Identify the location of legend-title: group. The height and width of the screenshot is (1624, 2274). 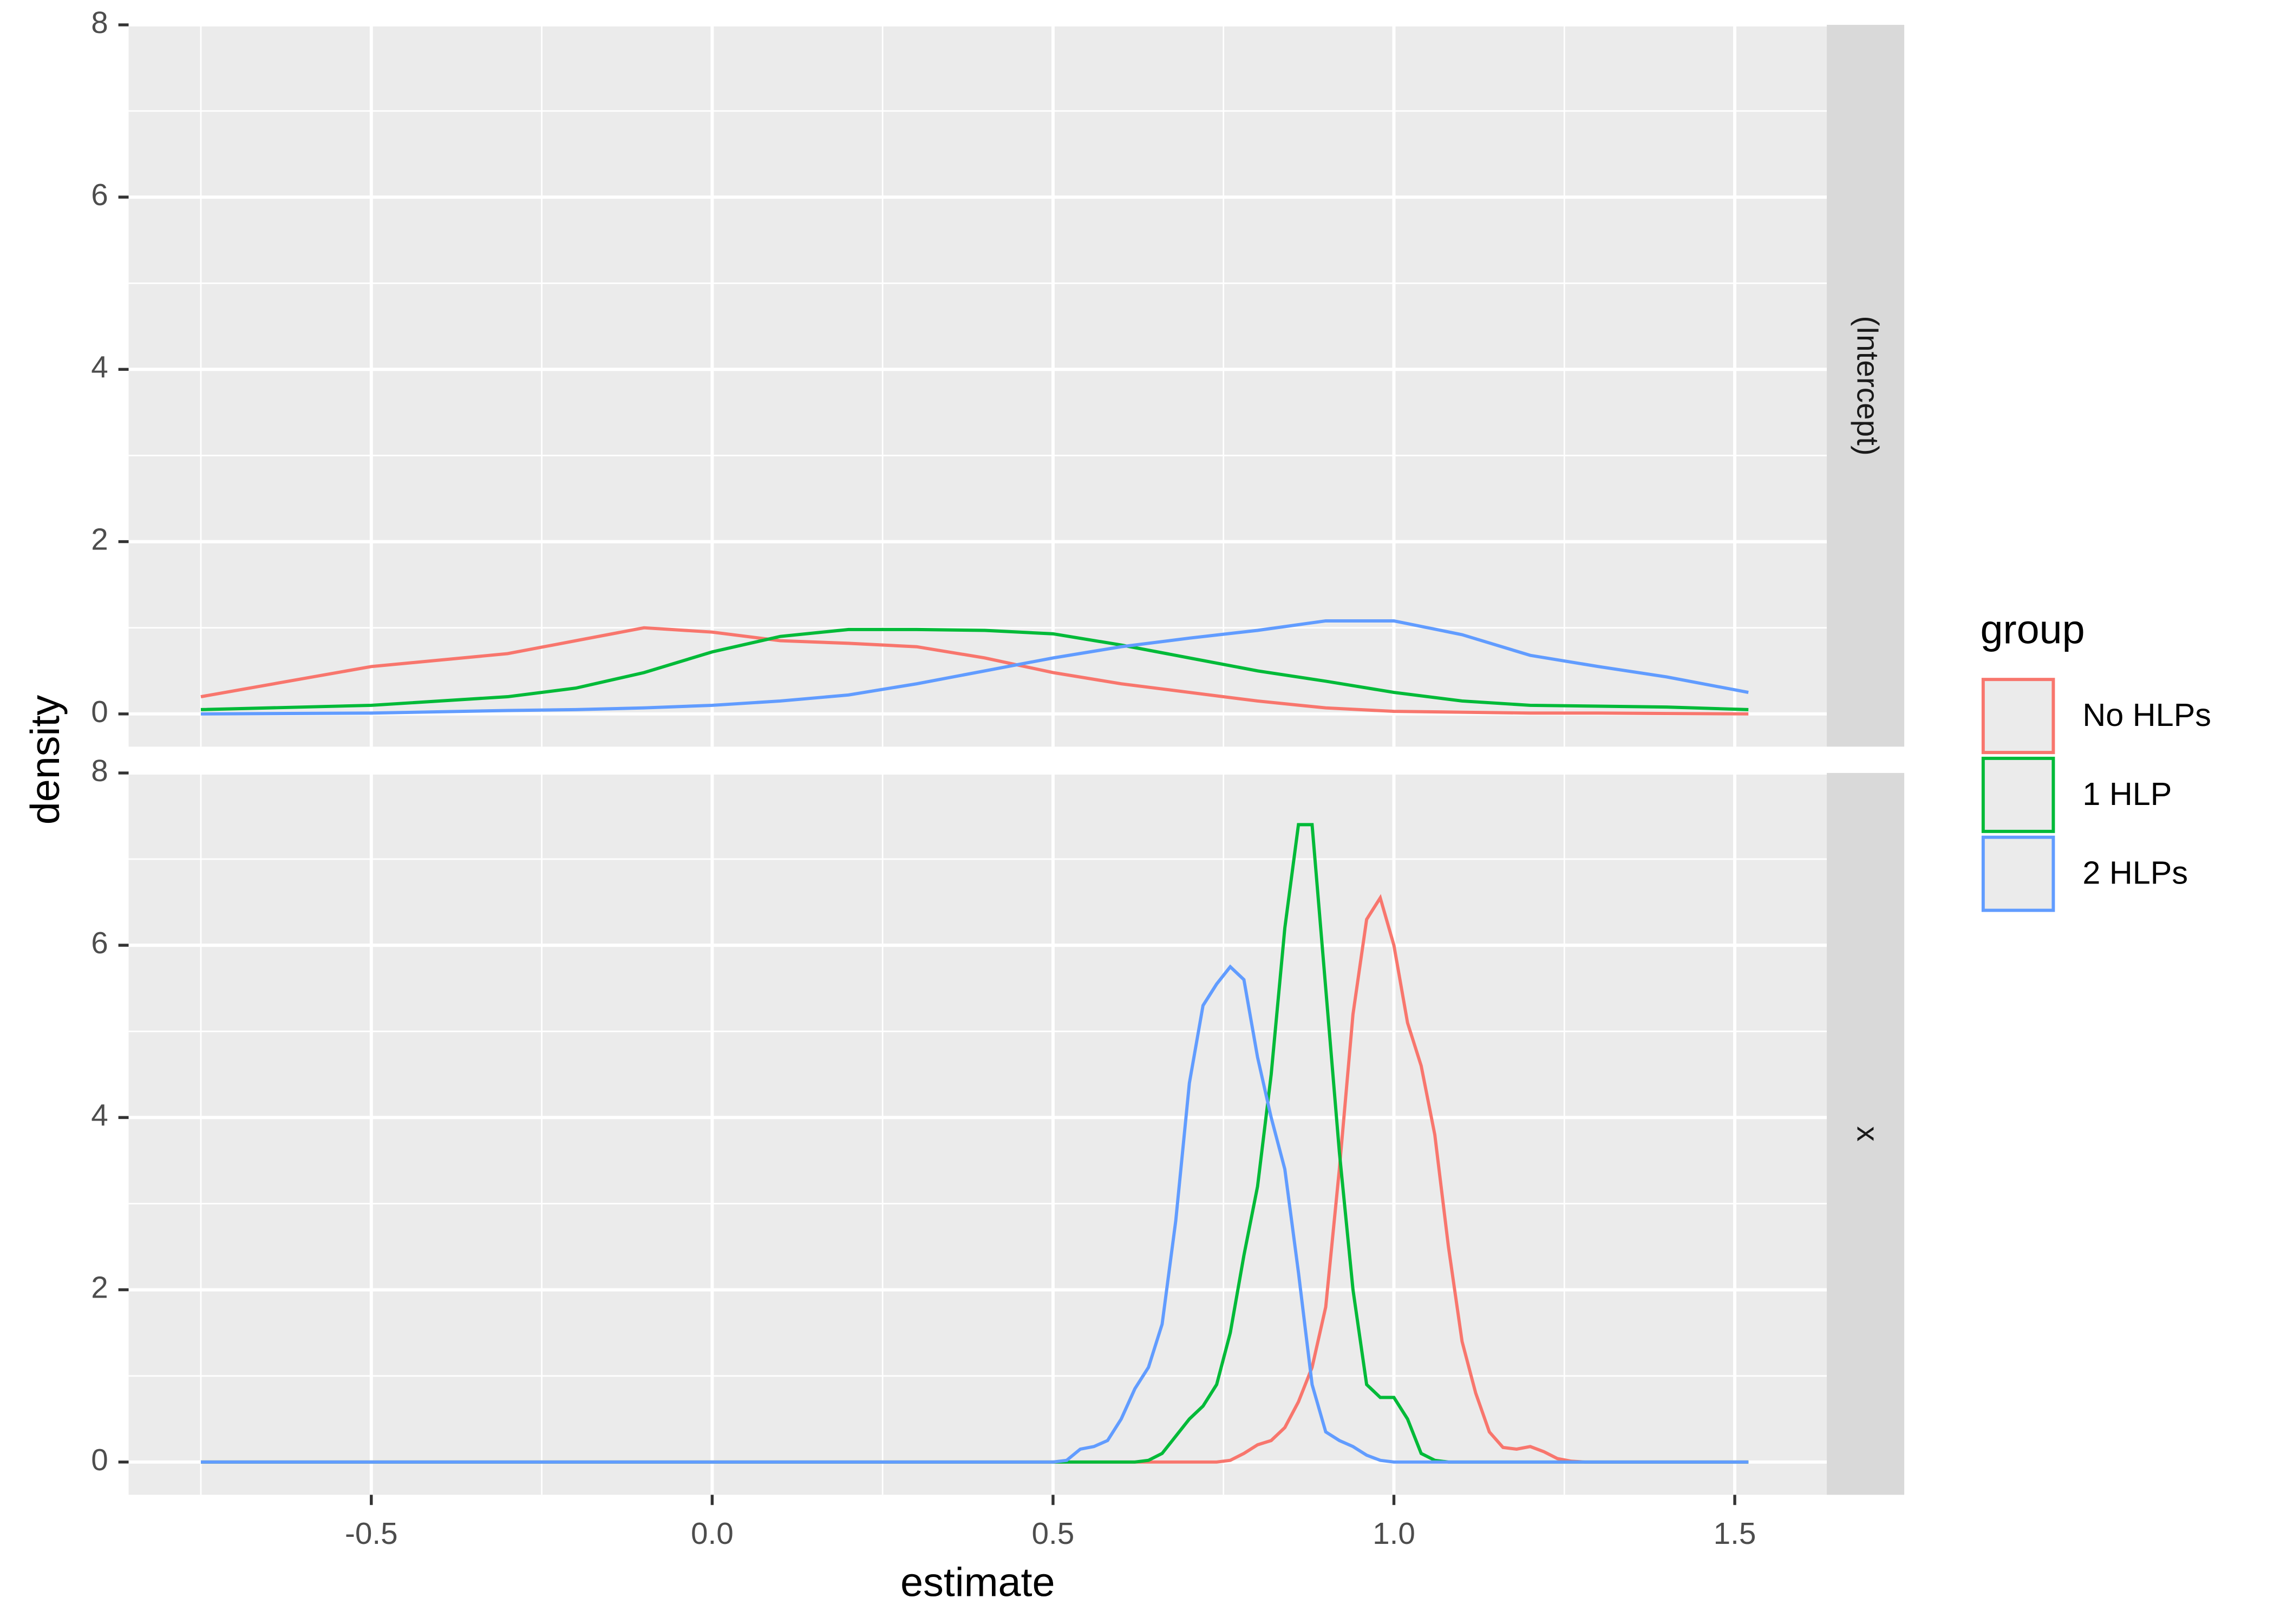
(2032, 630).